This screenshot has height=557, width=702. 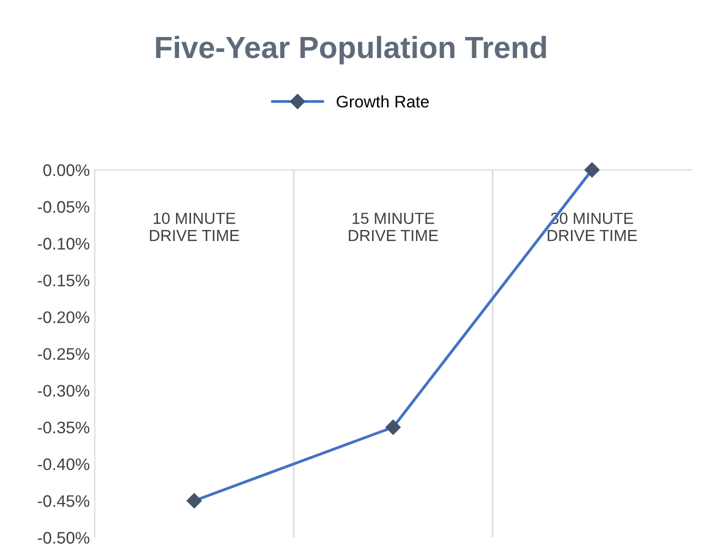 What do you see at coordinates (64, 280) in the screenshot?
I see `y-tick-label: -0.15%` at bounding box center [64, 280].